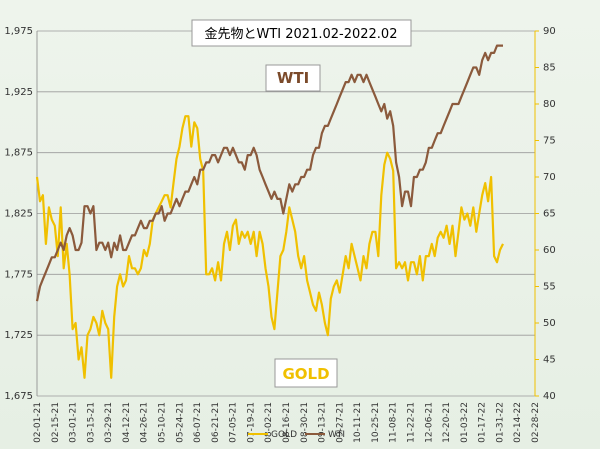 The image size is (600, 449). I want to click on wti-label: WTI, so click(293, 78).